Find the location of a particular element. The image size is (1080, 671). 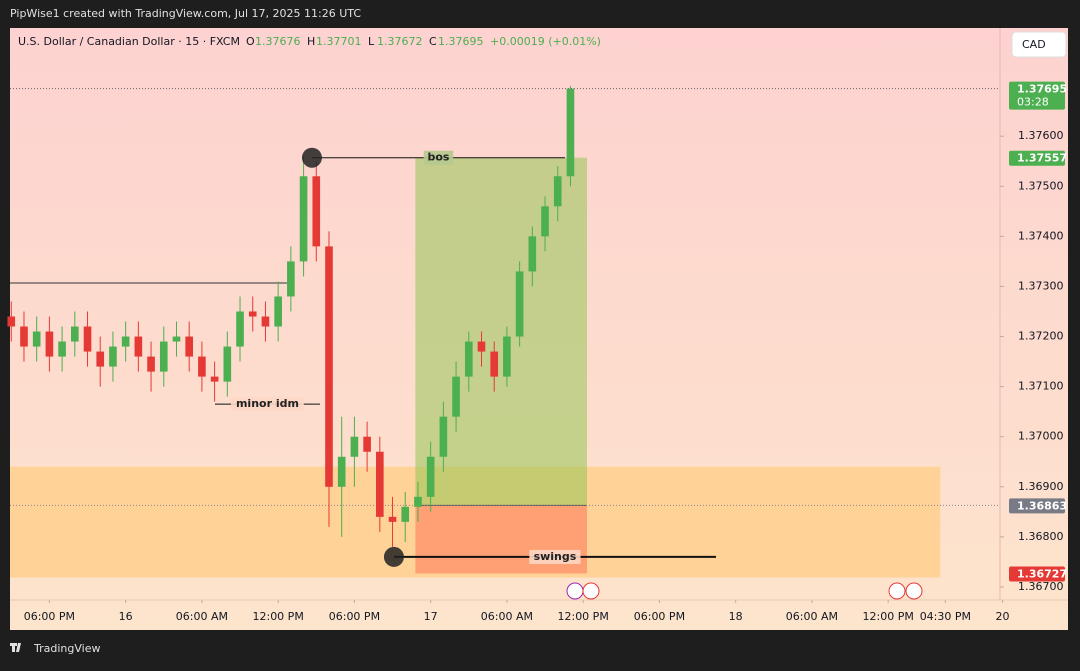

price-badge-label: 1.36863 is located at coordinates (1042, 505).